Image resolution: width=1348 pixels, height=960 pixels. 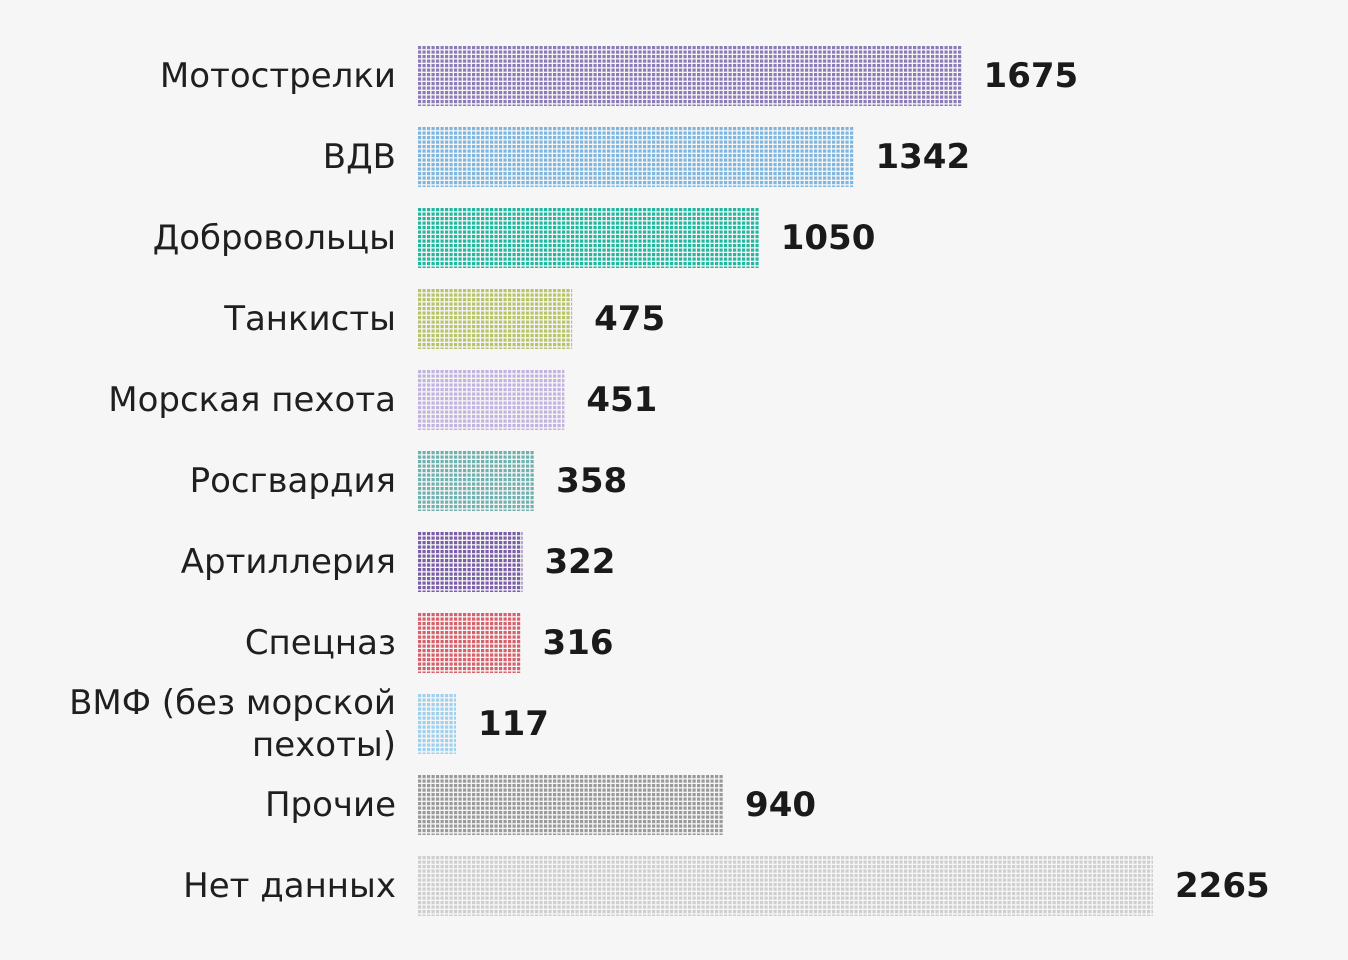 What do you see at coordinates (579, 562) in the screenshot?
I see `value-label: 322` at bounding box center [579, 562].